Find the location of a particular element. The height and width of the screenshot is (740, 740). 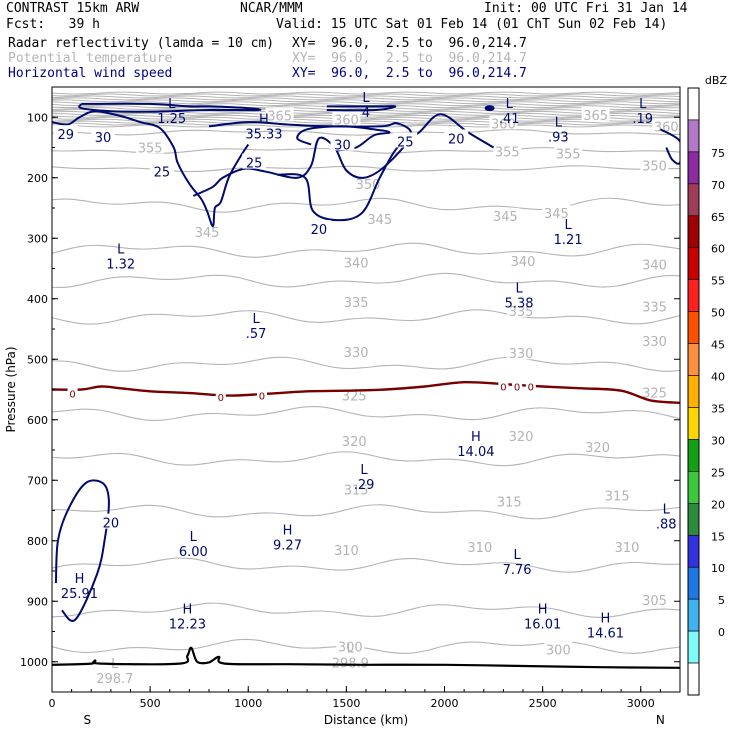

theta-label: 350 is located at coordinates (654, 167).